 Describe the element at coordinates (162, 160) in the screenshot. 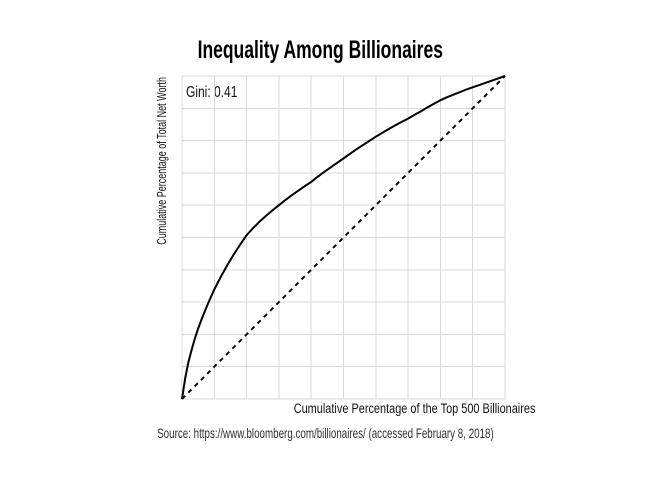

I see `y-axis-label: Cumulative Percentage of Total Net Worth` at that location.